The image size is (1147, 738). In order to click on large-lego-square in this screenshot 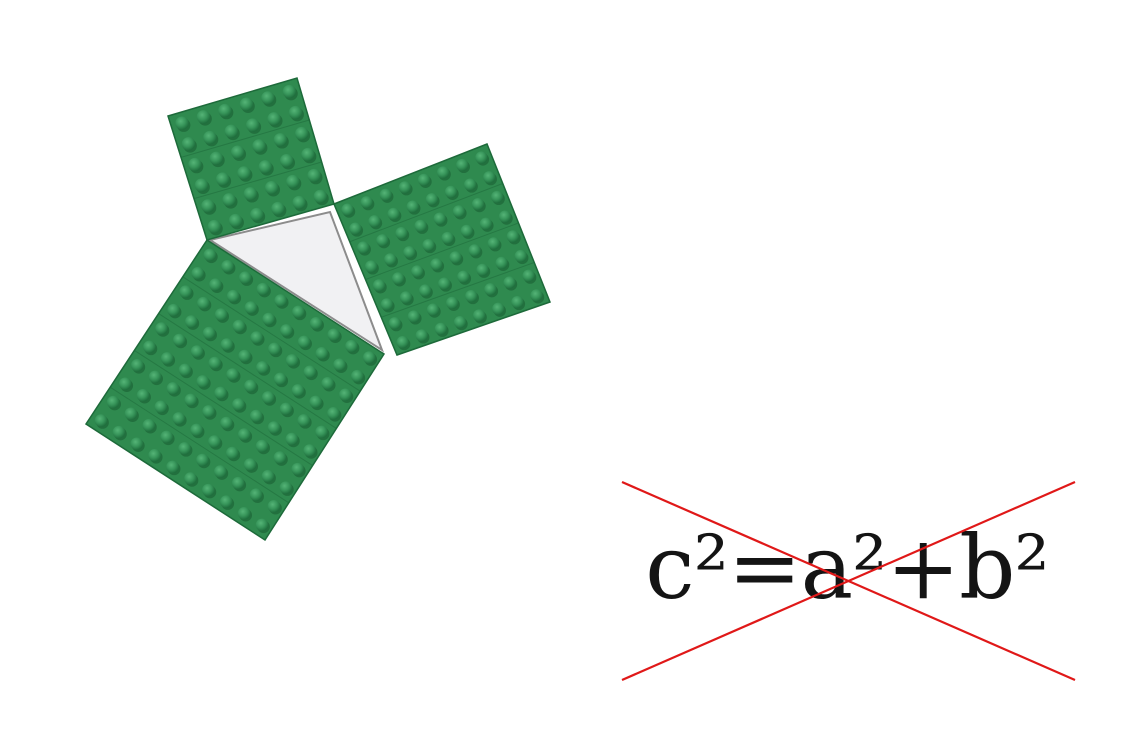, I will do `click(235, 390)`.